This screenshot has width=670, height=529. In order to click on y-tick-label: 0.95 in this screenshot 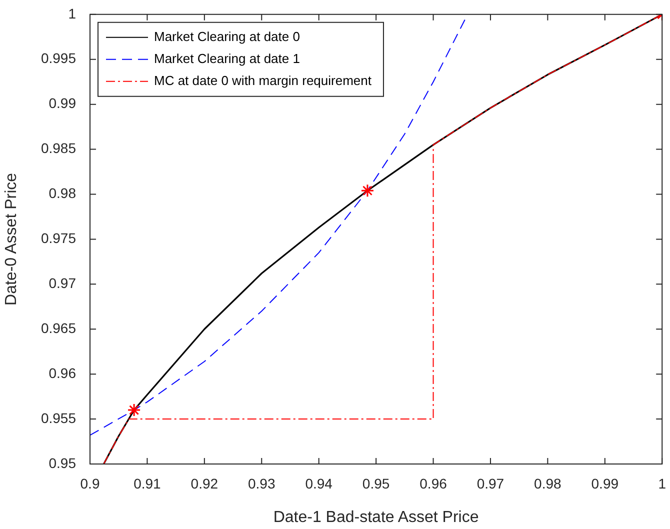, I will do `click(62, 462)`.